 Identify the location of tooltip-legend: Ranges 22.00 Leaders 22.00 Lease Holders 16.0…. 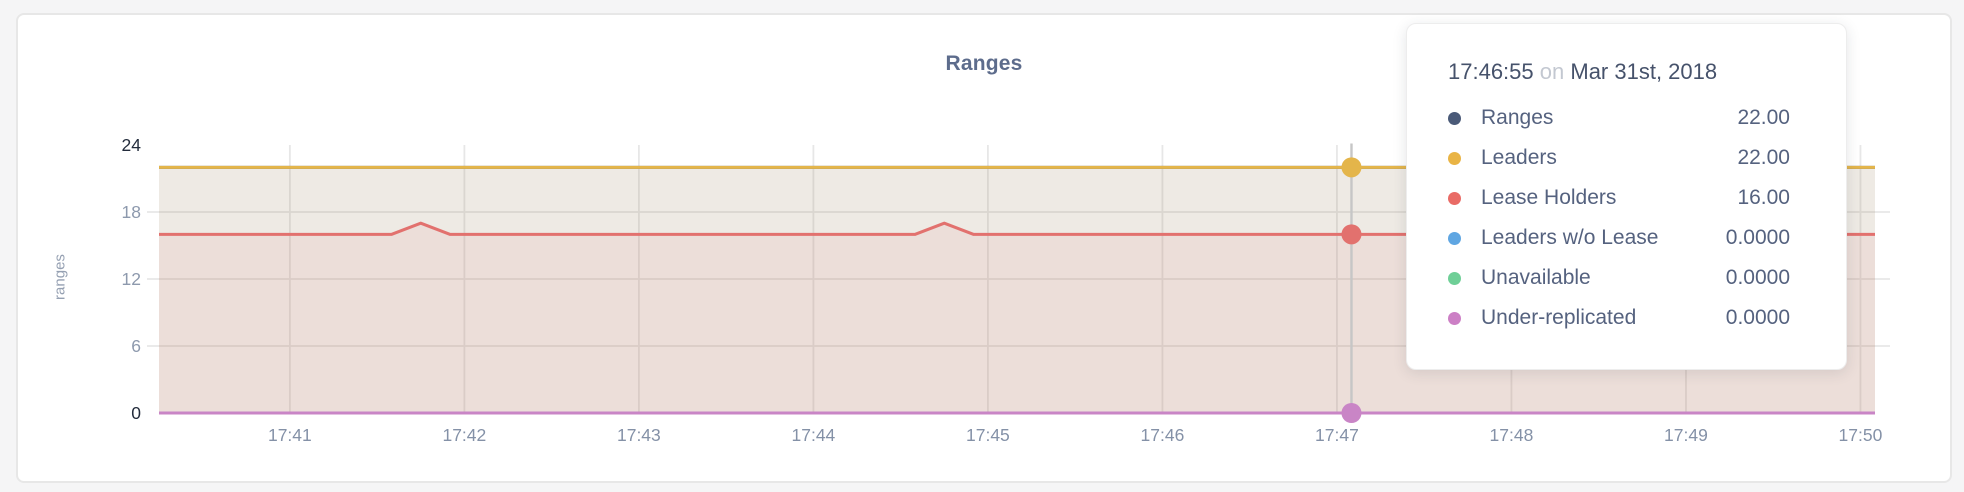
(1619, 218).